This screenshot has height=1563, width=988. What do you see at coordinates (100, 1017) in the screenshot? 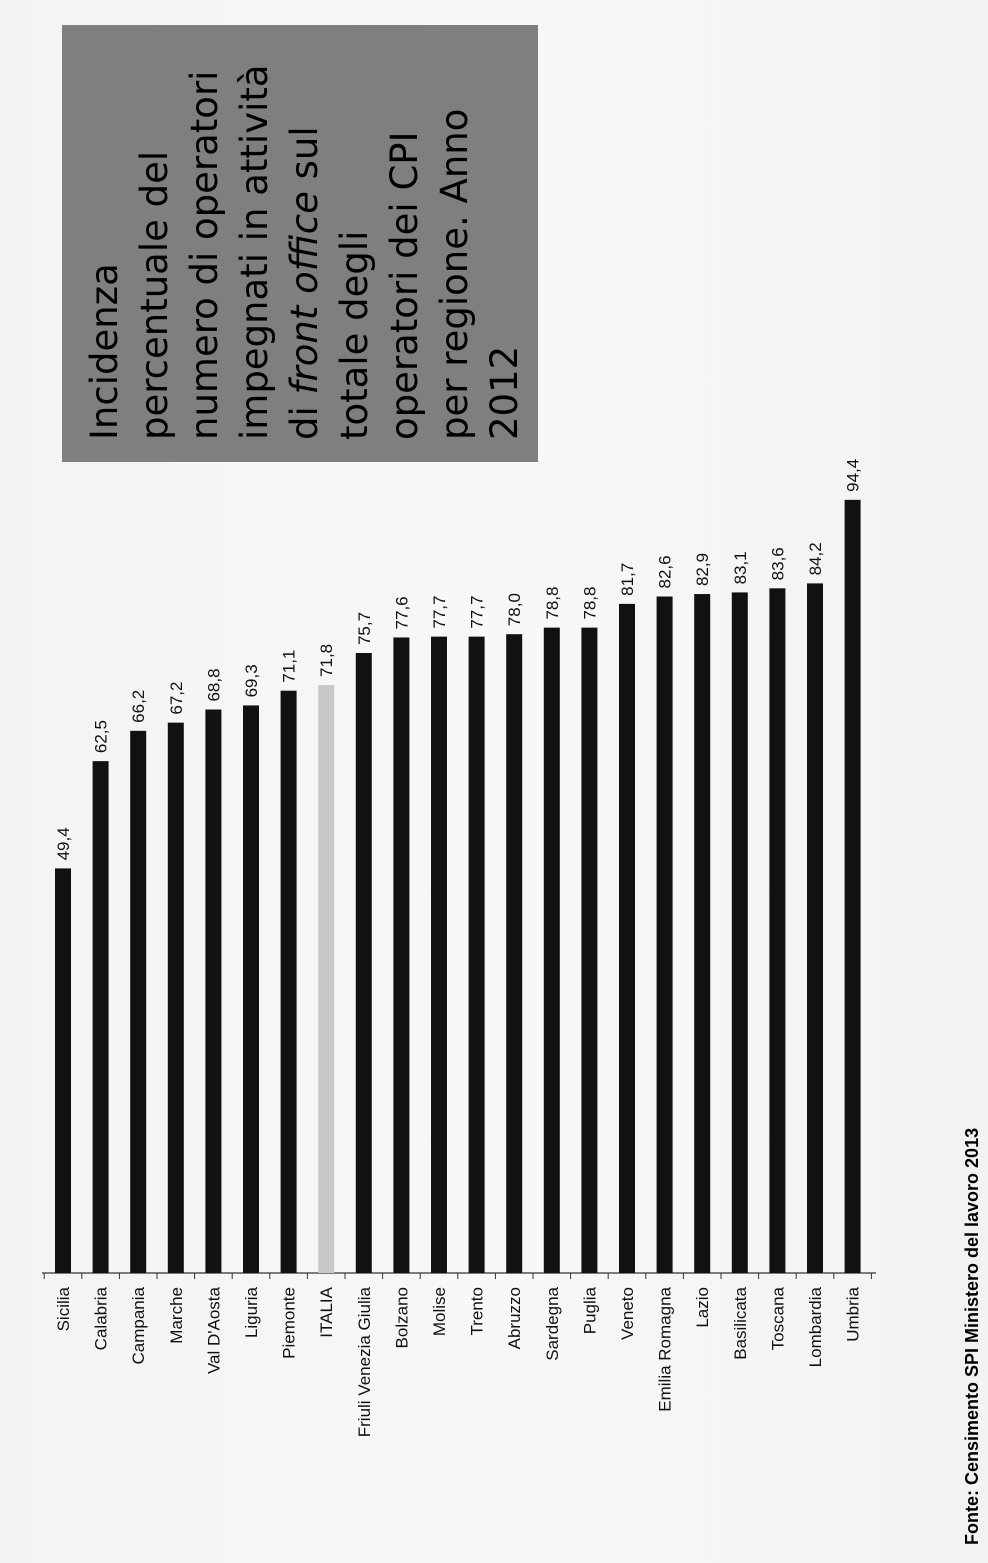
I see `bar-calabria` at bounding box center [100, 1017].